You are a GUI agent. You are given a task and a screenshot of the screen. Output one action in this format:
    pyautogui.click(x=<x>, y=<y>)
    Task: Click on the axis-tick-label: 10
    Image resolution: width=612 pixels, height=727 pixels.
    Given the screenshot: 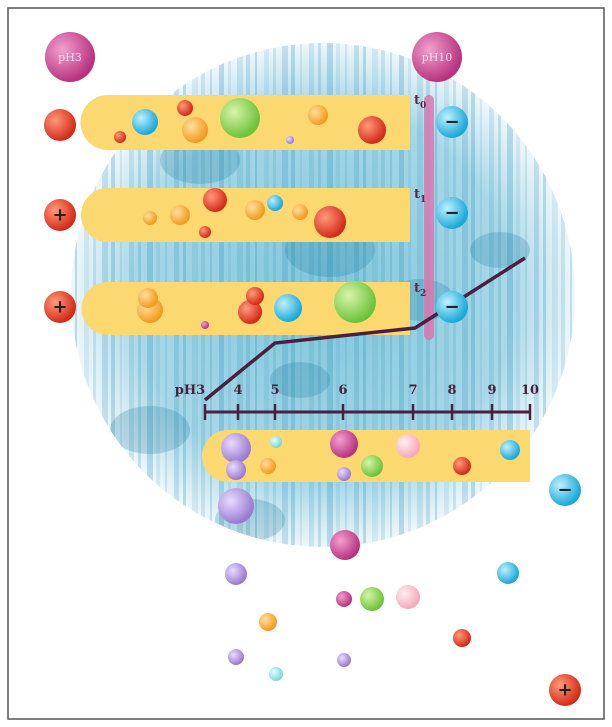 What is the action you would take?
    pyautogui.click(x=530, y=390)
    